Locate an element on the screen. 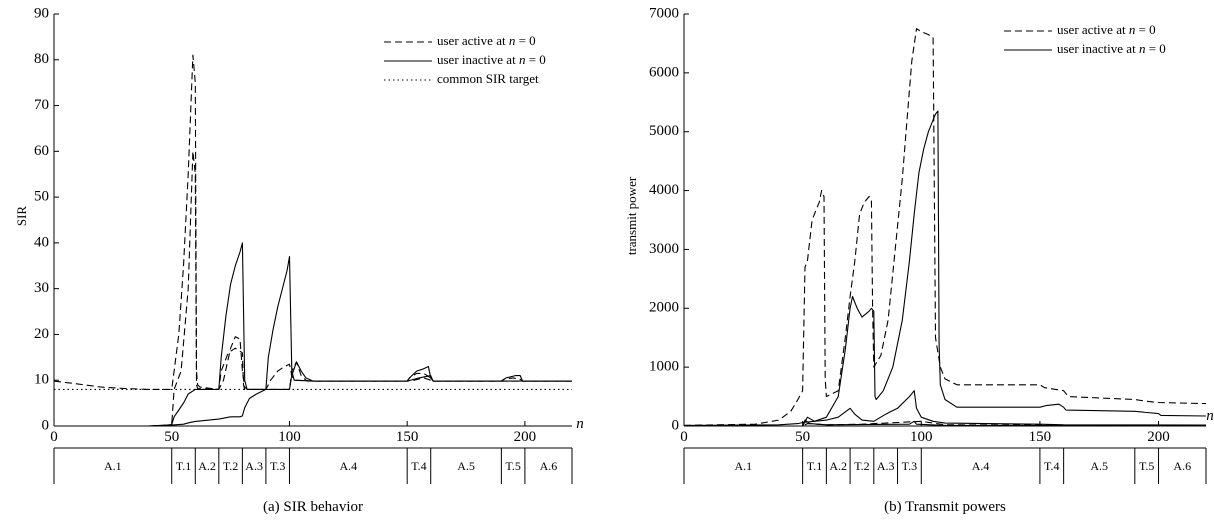  y-tick-label: 30 is located at coordinates (41, 288).